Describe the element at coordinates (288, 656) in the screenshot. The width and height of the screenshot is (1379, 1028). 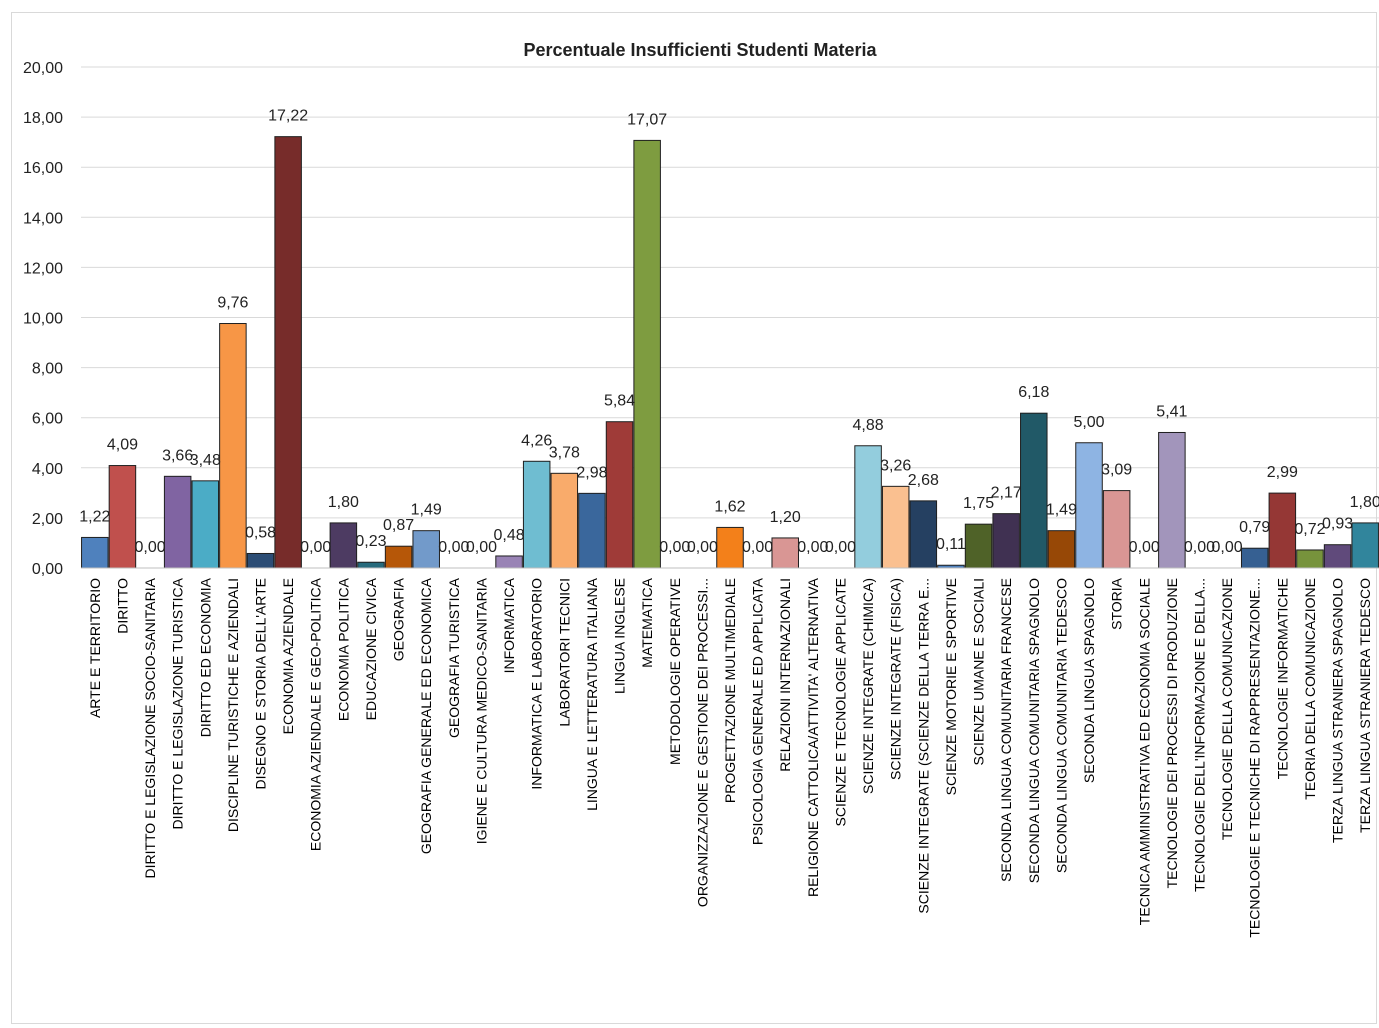
I see `category-label: ECONOMIA AZIENDALE` at that location.